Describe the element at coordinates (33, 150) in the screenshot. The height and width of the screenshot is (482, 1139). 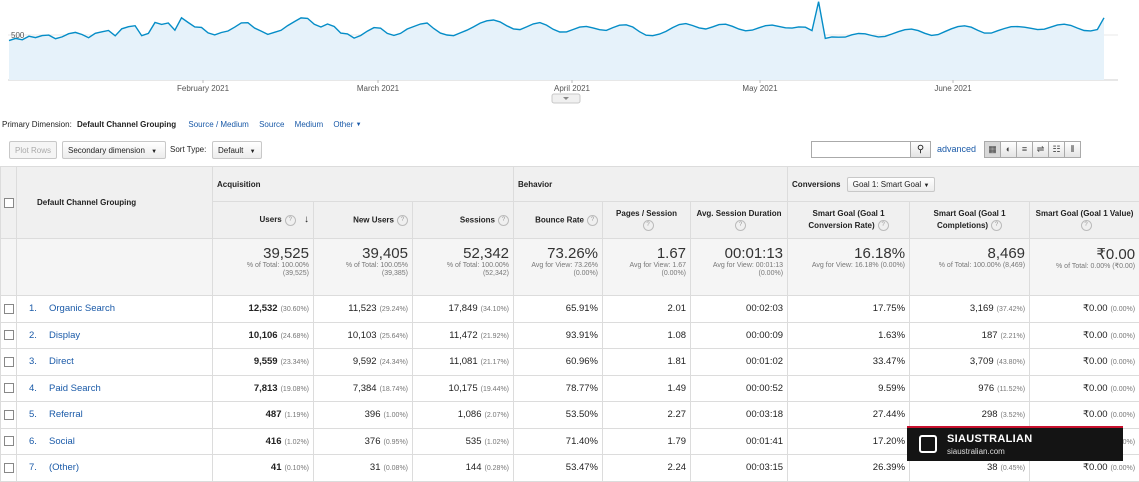
I see `plot-rows-button: Plot Rows` at that location.